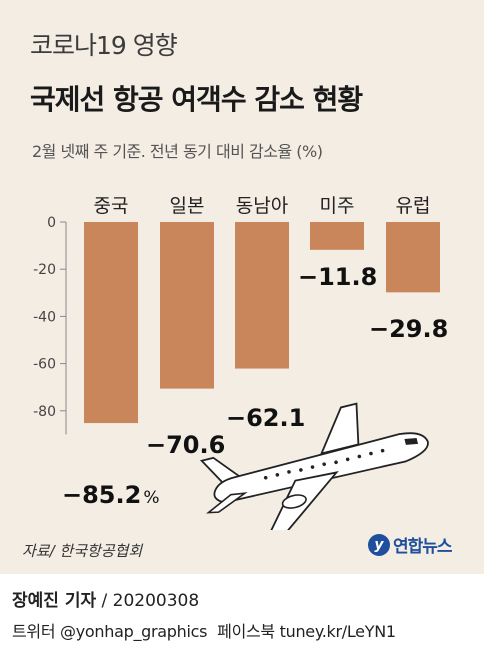  I want to click on facebook-link: 페이스북 tuney.kr/LeYN1, so click(306, 631).